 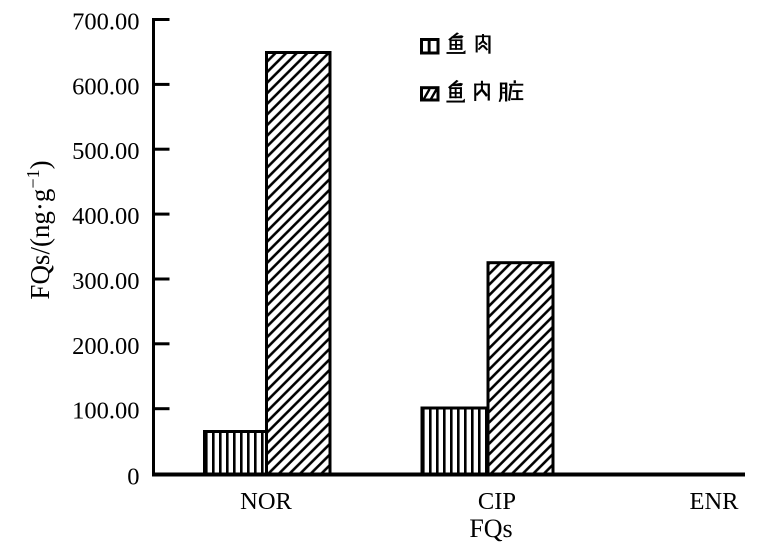 What do you see at coordinates (105, 281) in the screenshot?
I see `svg-text: 300.00` at bounding box center [105, 281].